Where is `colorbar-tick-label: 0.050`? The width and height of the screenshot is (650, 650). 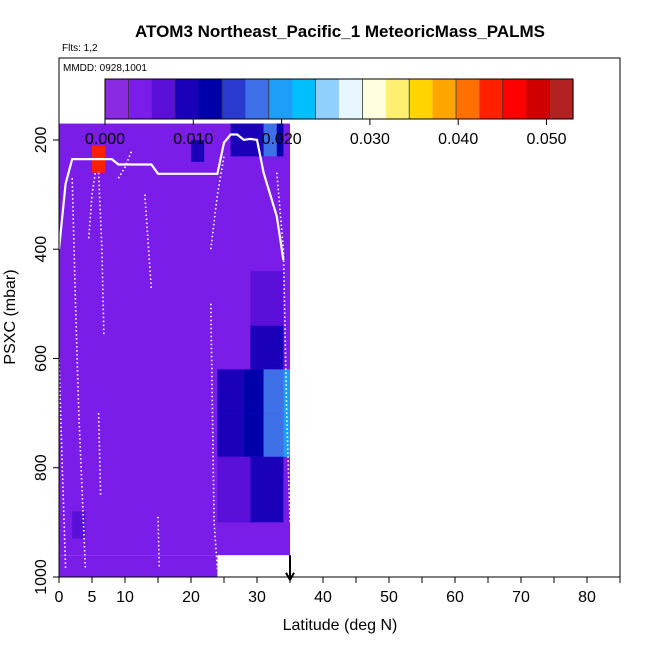
colorbar-tick-label: 0.050 is located at coordinates (546, 139).